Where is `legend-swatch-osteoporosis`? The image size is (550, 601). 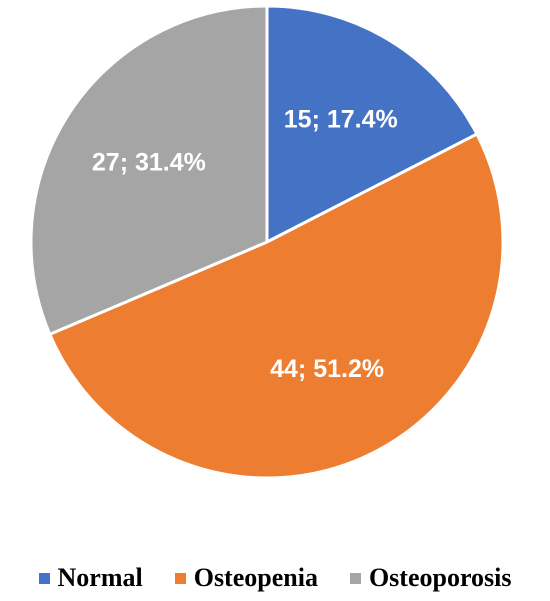 legend-swatch-osteoporosis is located at coordinates (355, 578).